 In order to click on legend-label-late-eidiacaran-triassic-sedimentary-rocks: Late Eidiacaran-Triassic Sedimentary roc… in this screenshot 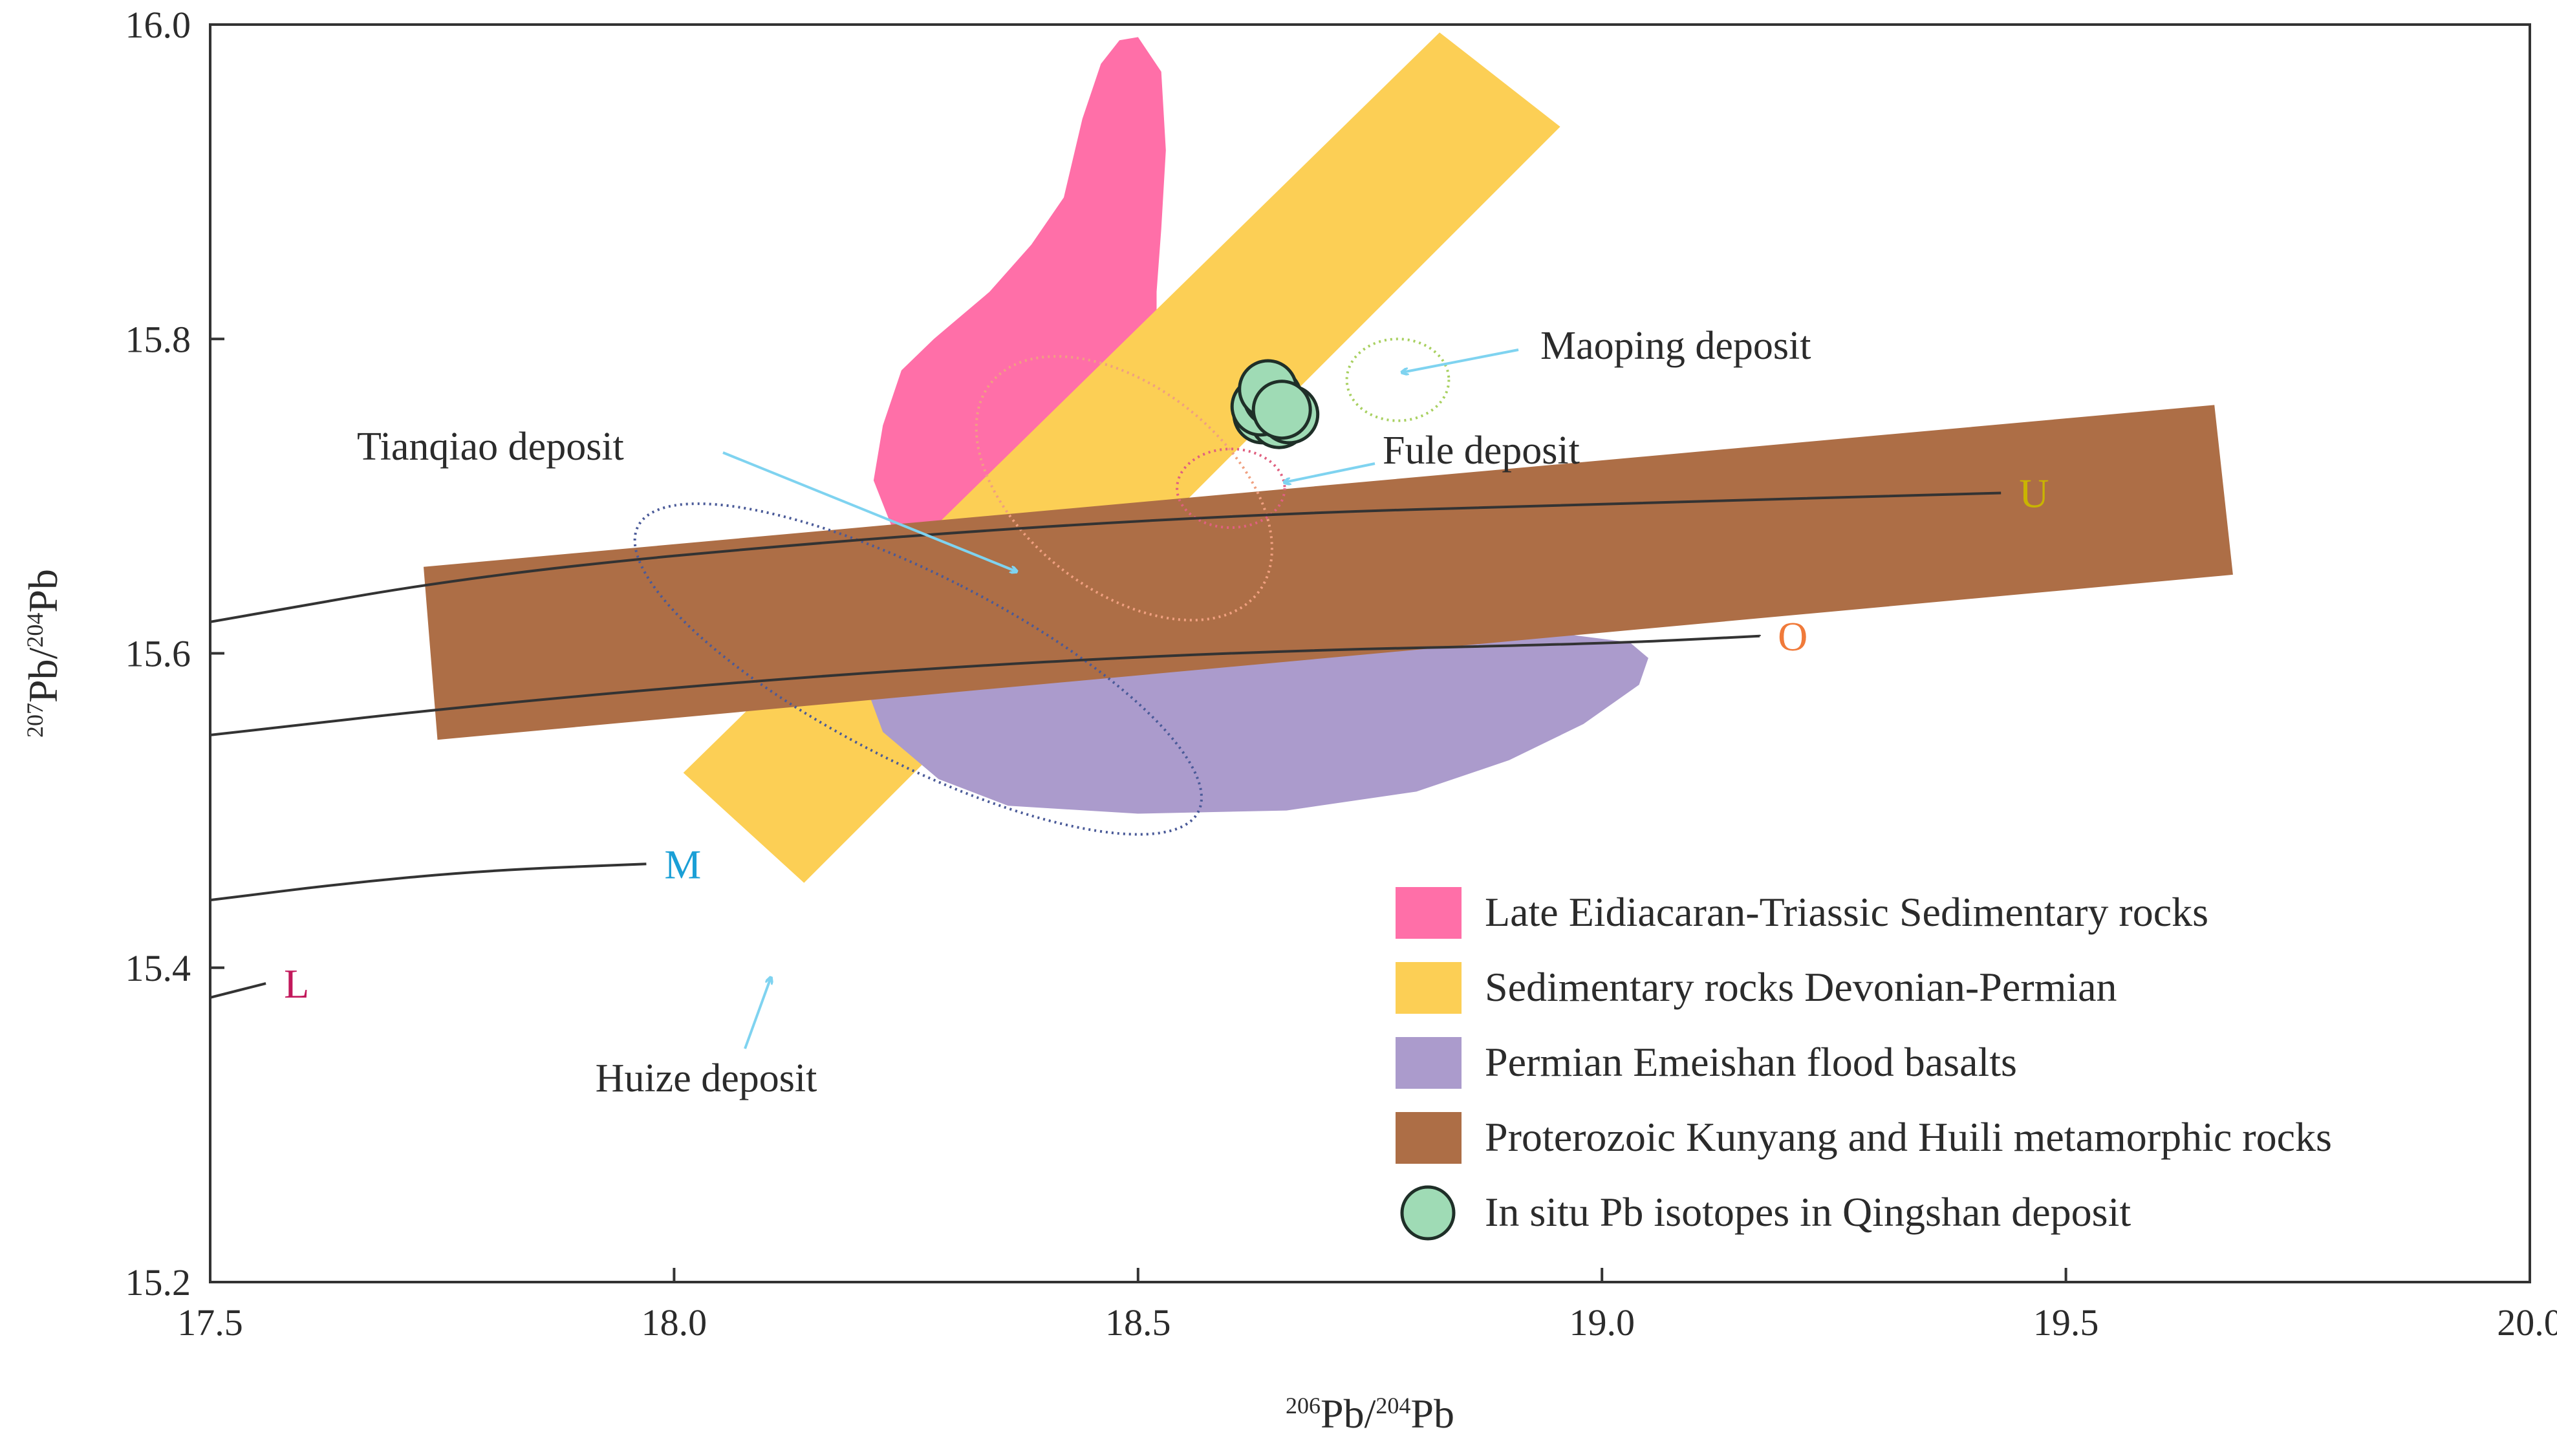, I will do `click(1846, 912)`.